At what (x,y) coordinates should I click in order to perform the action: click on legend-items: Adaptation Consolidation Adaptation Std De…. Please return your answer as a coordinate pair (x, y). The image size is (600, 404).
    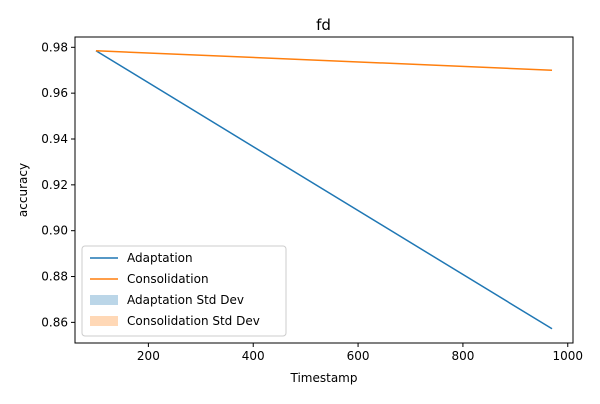
    Looking at the image, I should click on (175, 289).